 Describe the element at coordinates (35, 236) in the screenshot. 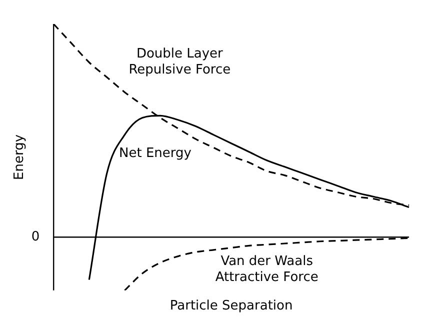

I see `text: 0` at that location.